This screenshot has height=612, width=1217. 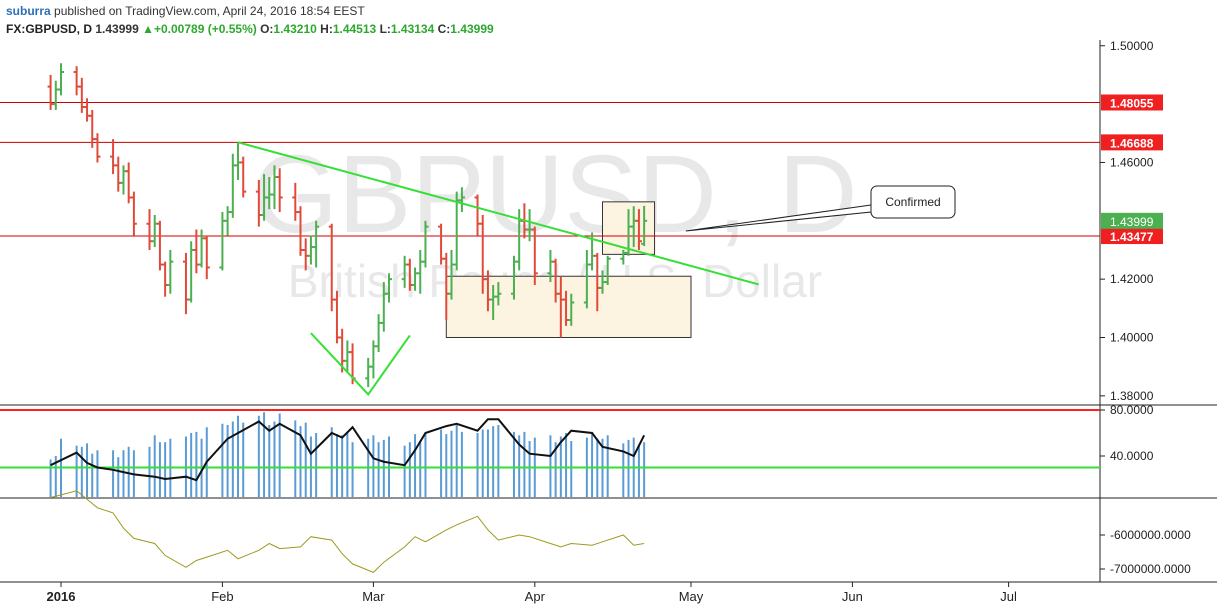 I want to click on last-price-tag-text: 1.43999, so click(x=1132, y=222).